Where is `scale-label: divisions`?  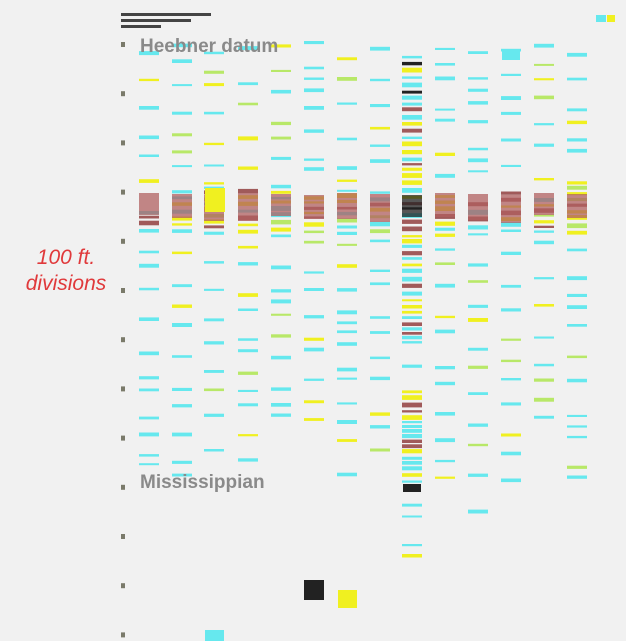 scale-label: divisions is located at coordinates (66, 283).